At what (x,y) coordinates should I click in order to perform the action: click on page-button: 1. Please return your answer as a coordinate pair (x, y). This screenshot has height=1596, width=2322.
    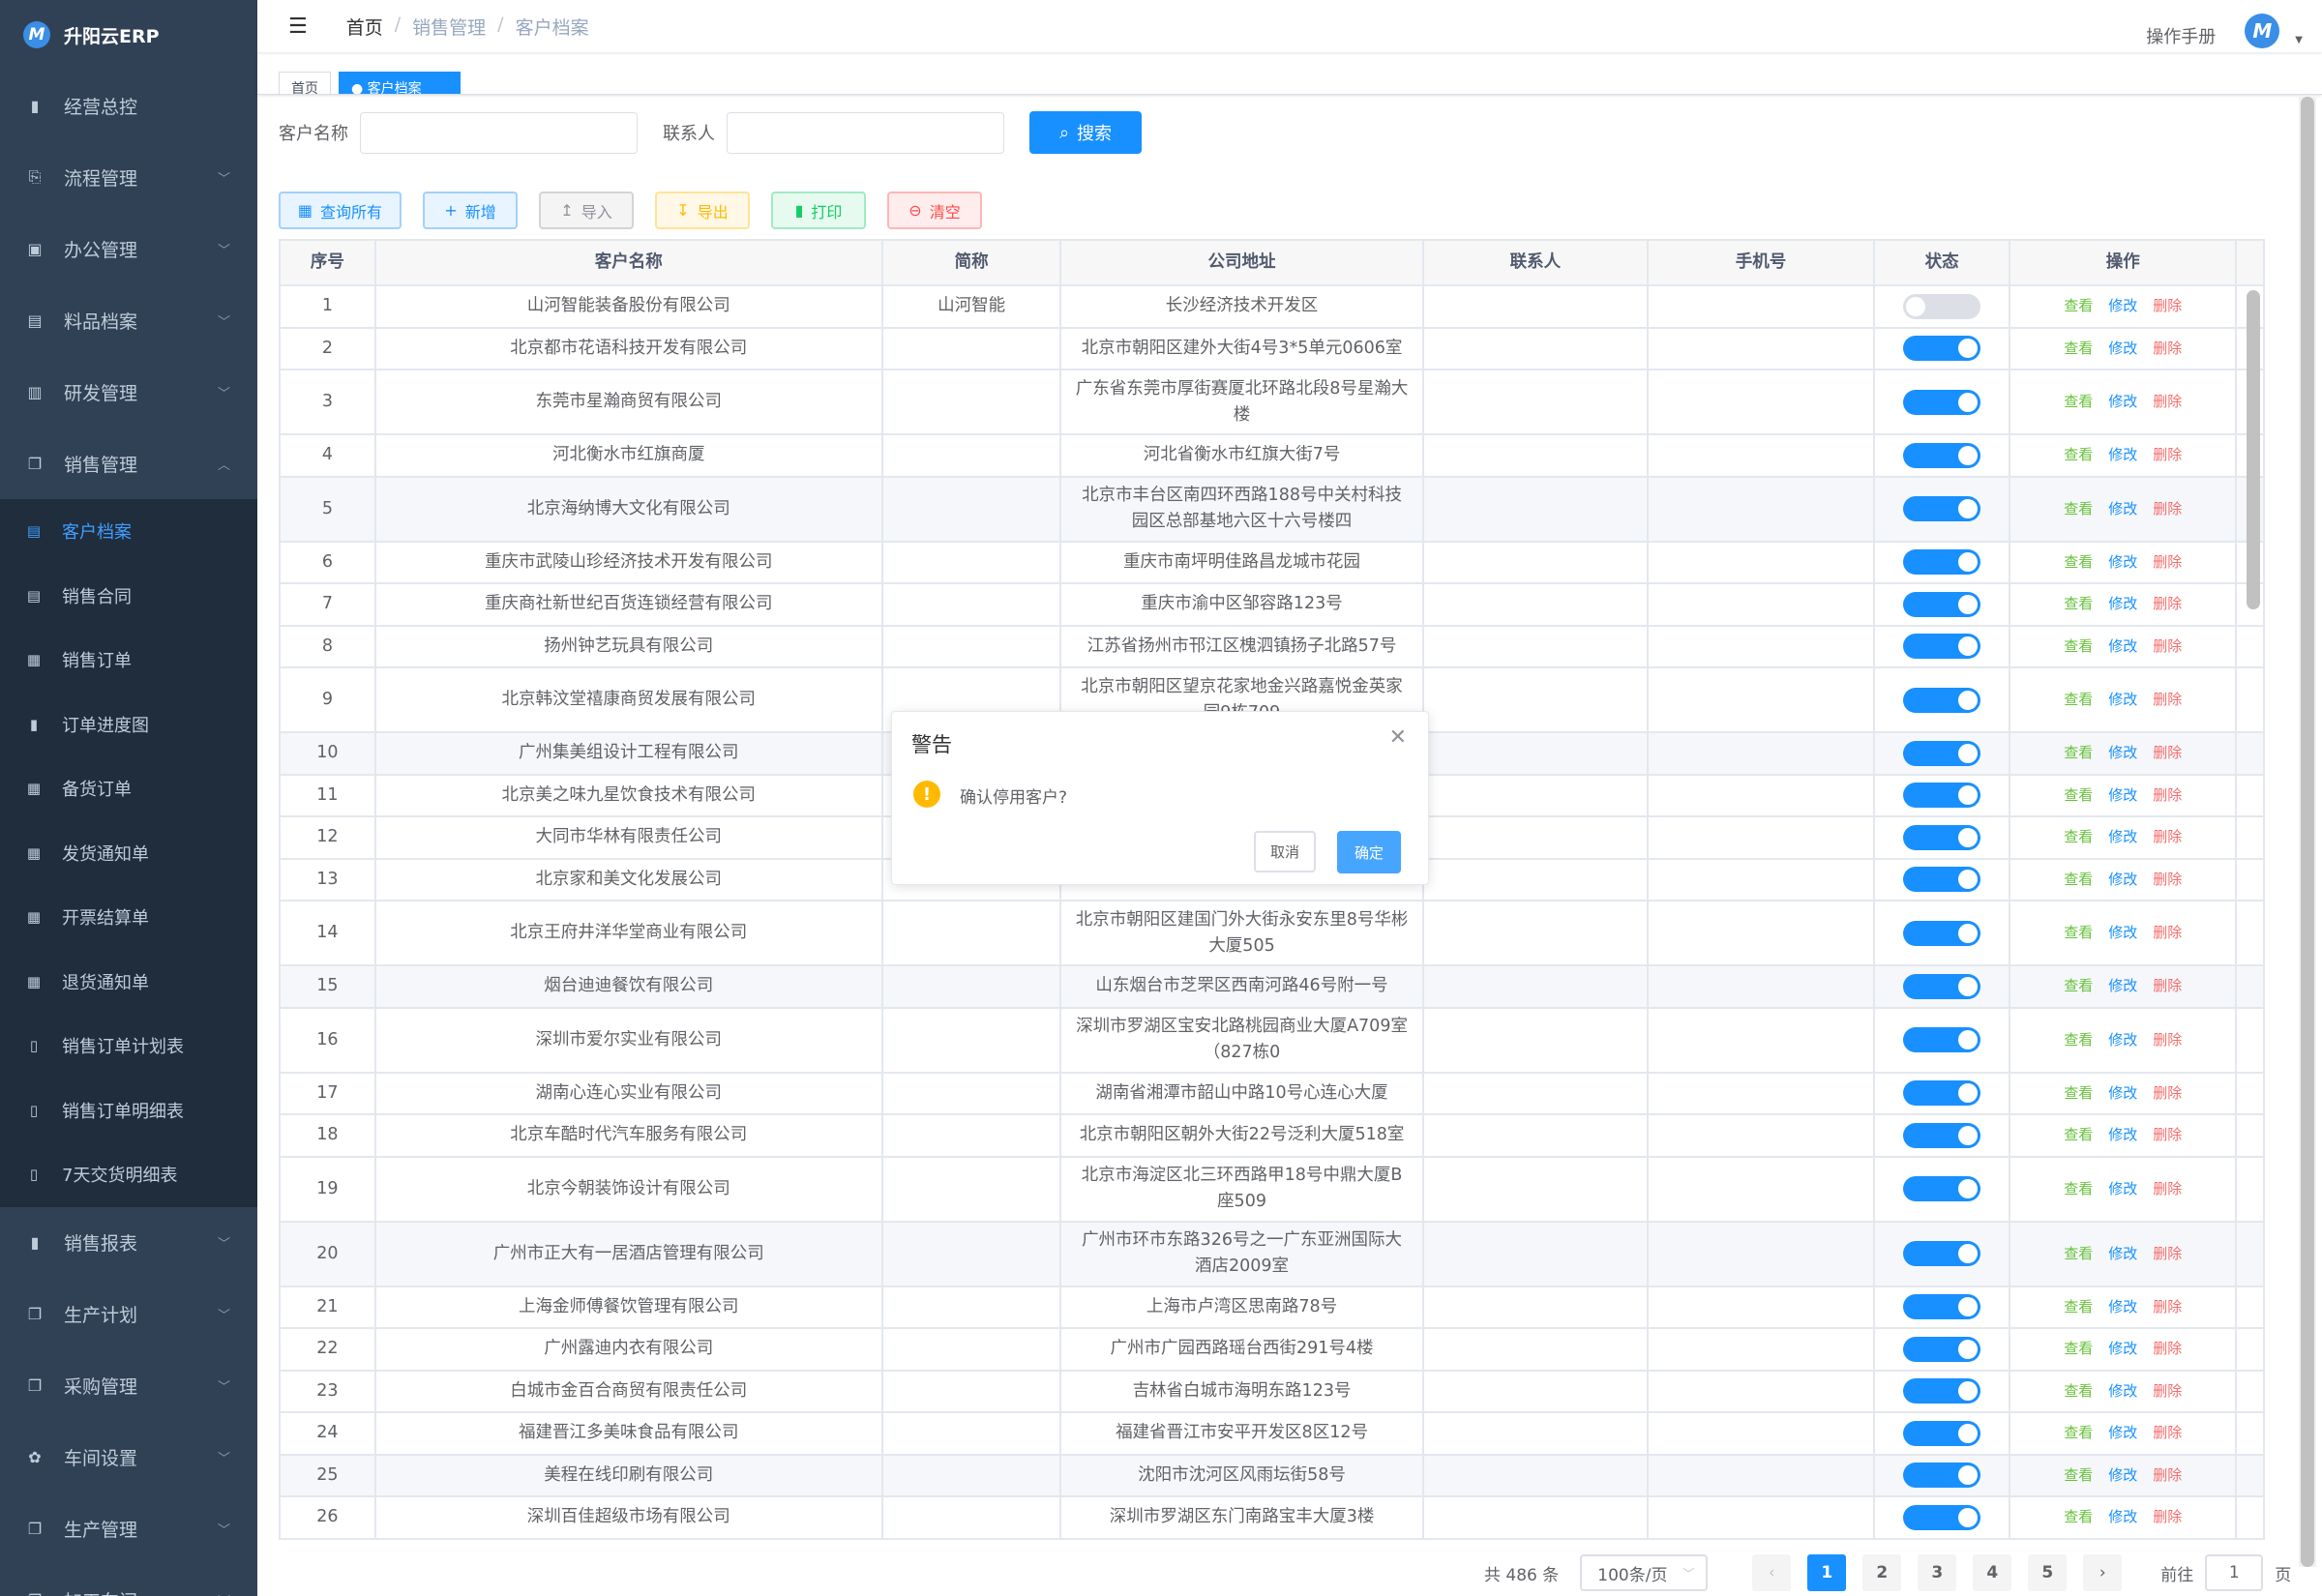
    Looking at the image, I should click on (1827, 1572).